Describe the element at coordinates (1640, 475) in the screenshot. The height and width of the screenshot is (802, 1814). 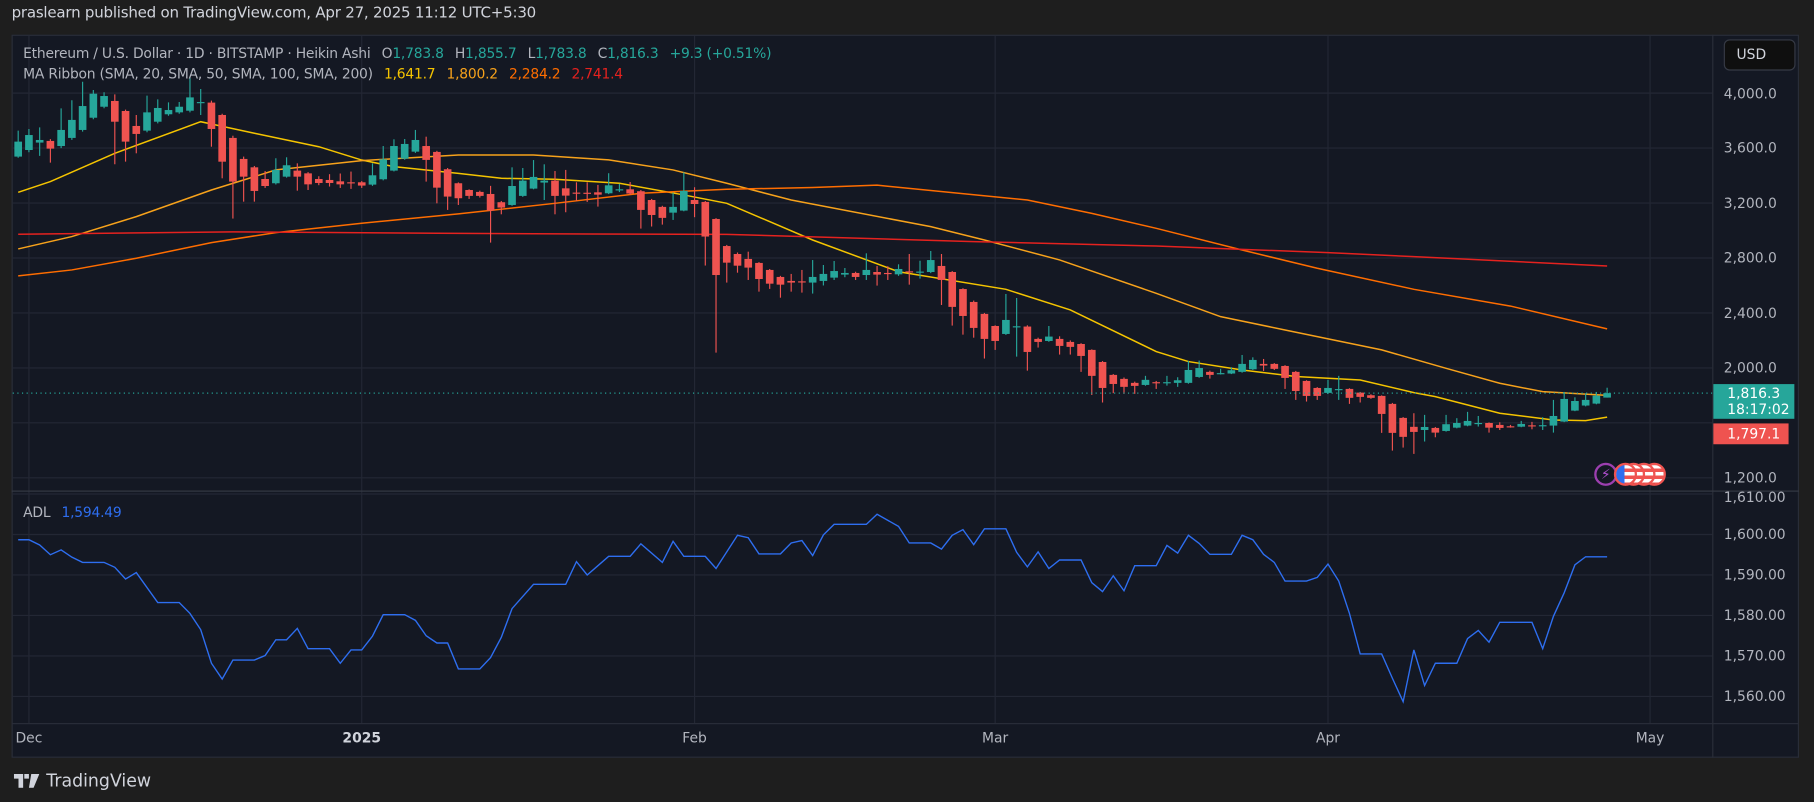
I see `economic-events: ⚡` at that location.